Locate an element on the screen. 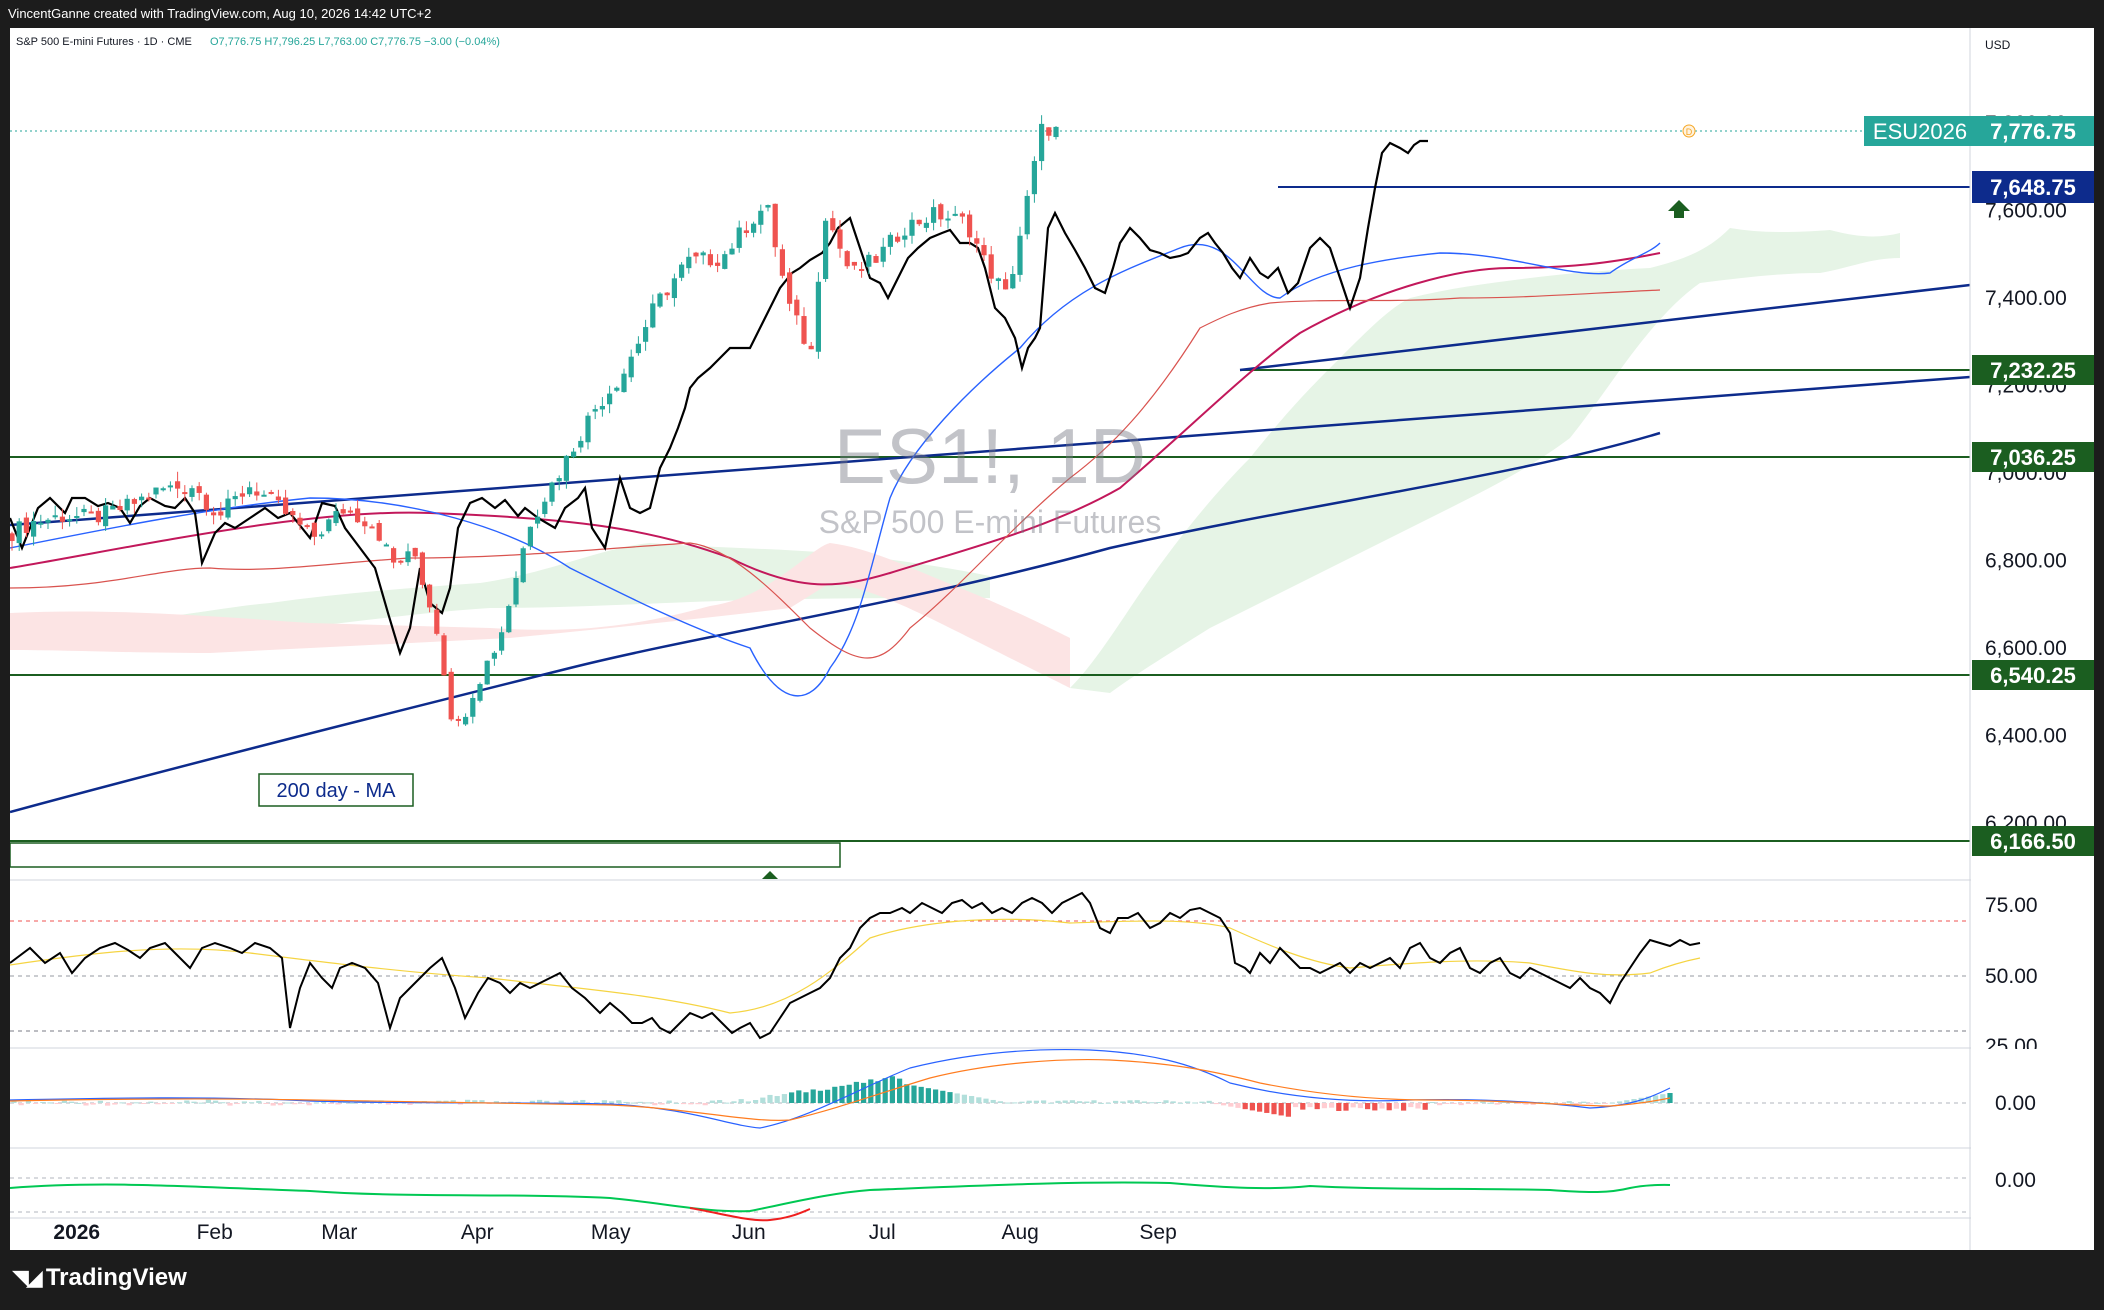  zone-marker-icon is located at coordinates (770, 875).